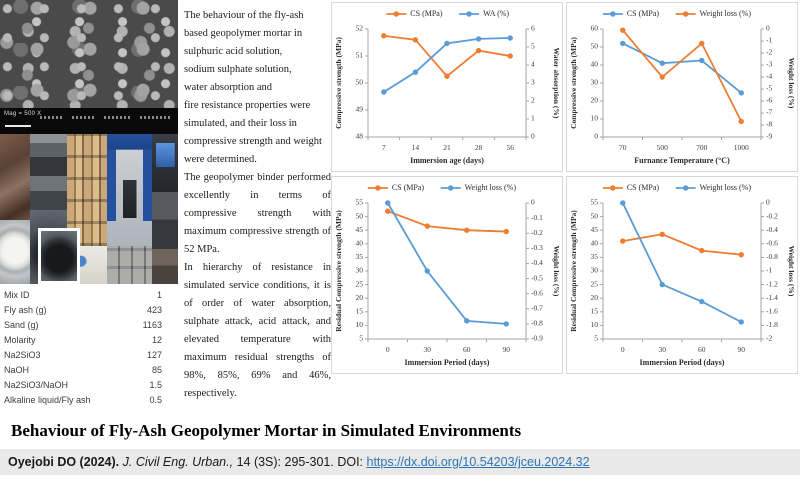 Image resolution: width=800 pixels, height=481 pixels. I want to click on citation-journal: J. Civil Eng. Urban.,, so click(178, 462).